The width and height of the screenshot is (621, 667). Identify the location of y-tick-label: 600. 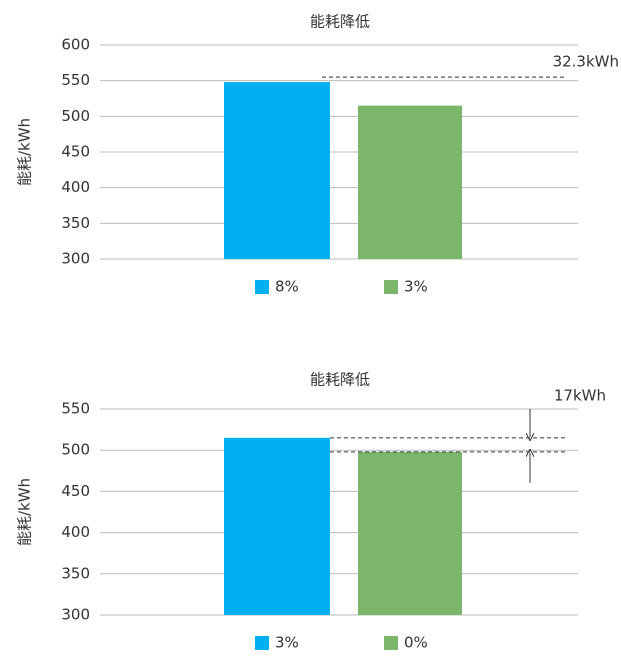
(75, 45).